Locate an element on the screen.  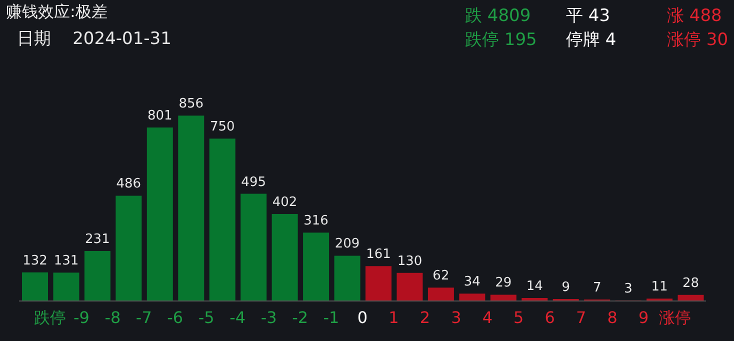
x-tick-label: -8 is located at coordinates (112, 317).